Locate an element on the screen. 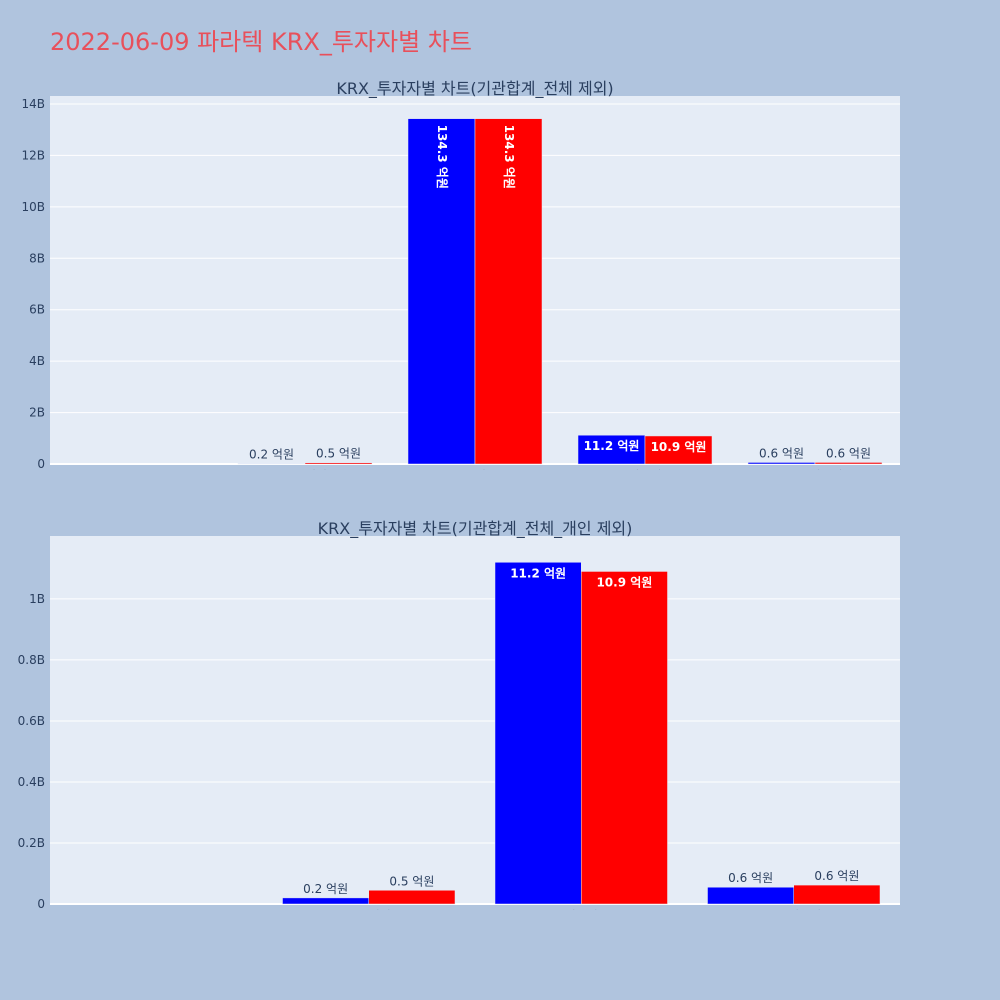 The width and height of the screenshot is (1000, 1000). y-tick-label: 0.8B is located at coordinates (31, 660).